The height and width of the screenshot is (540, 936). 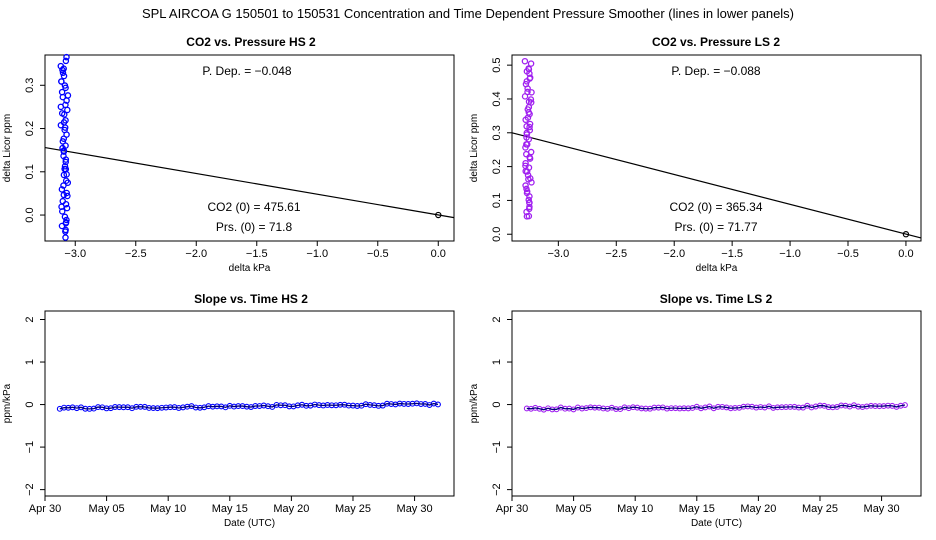 What do you see at coordinates (249, 523) in the screenshot?
I see `x-axis-label: Date (UTC)` at bounding box center [249, 523].